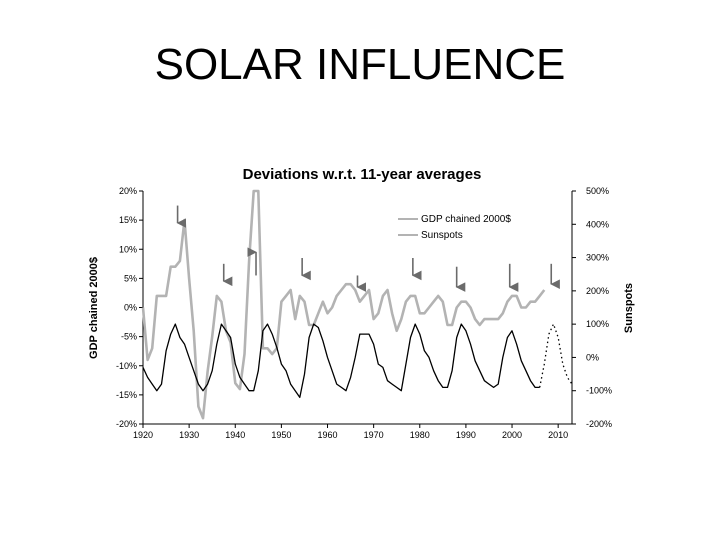  What do you see at coordinates (128, 249) in the screenshot?
I see `y-tick-label: 10%` at bounding box center [128, 249].